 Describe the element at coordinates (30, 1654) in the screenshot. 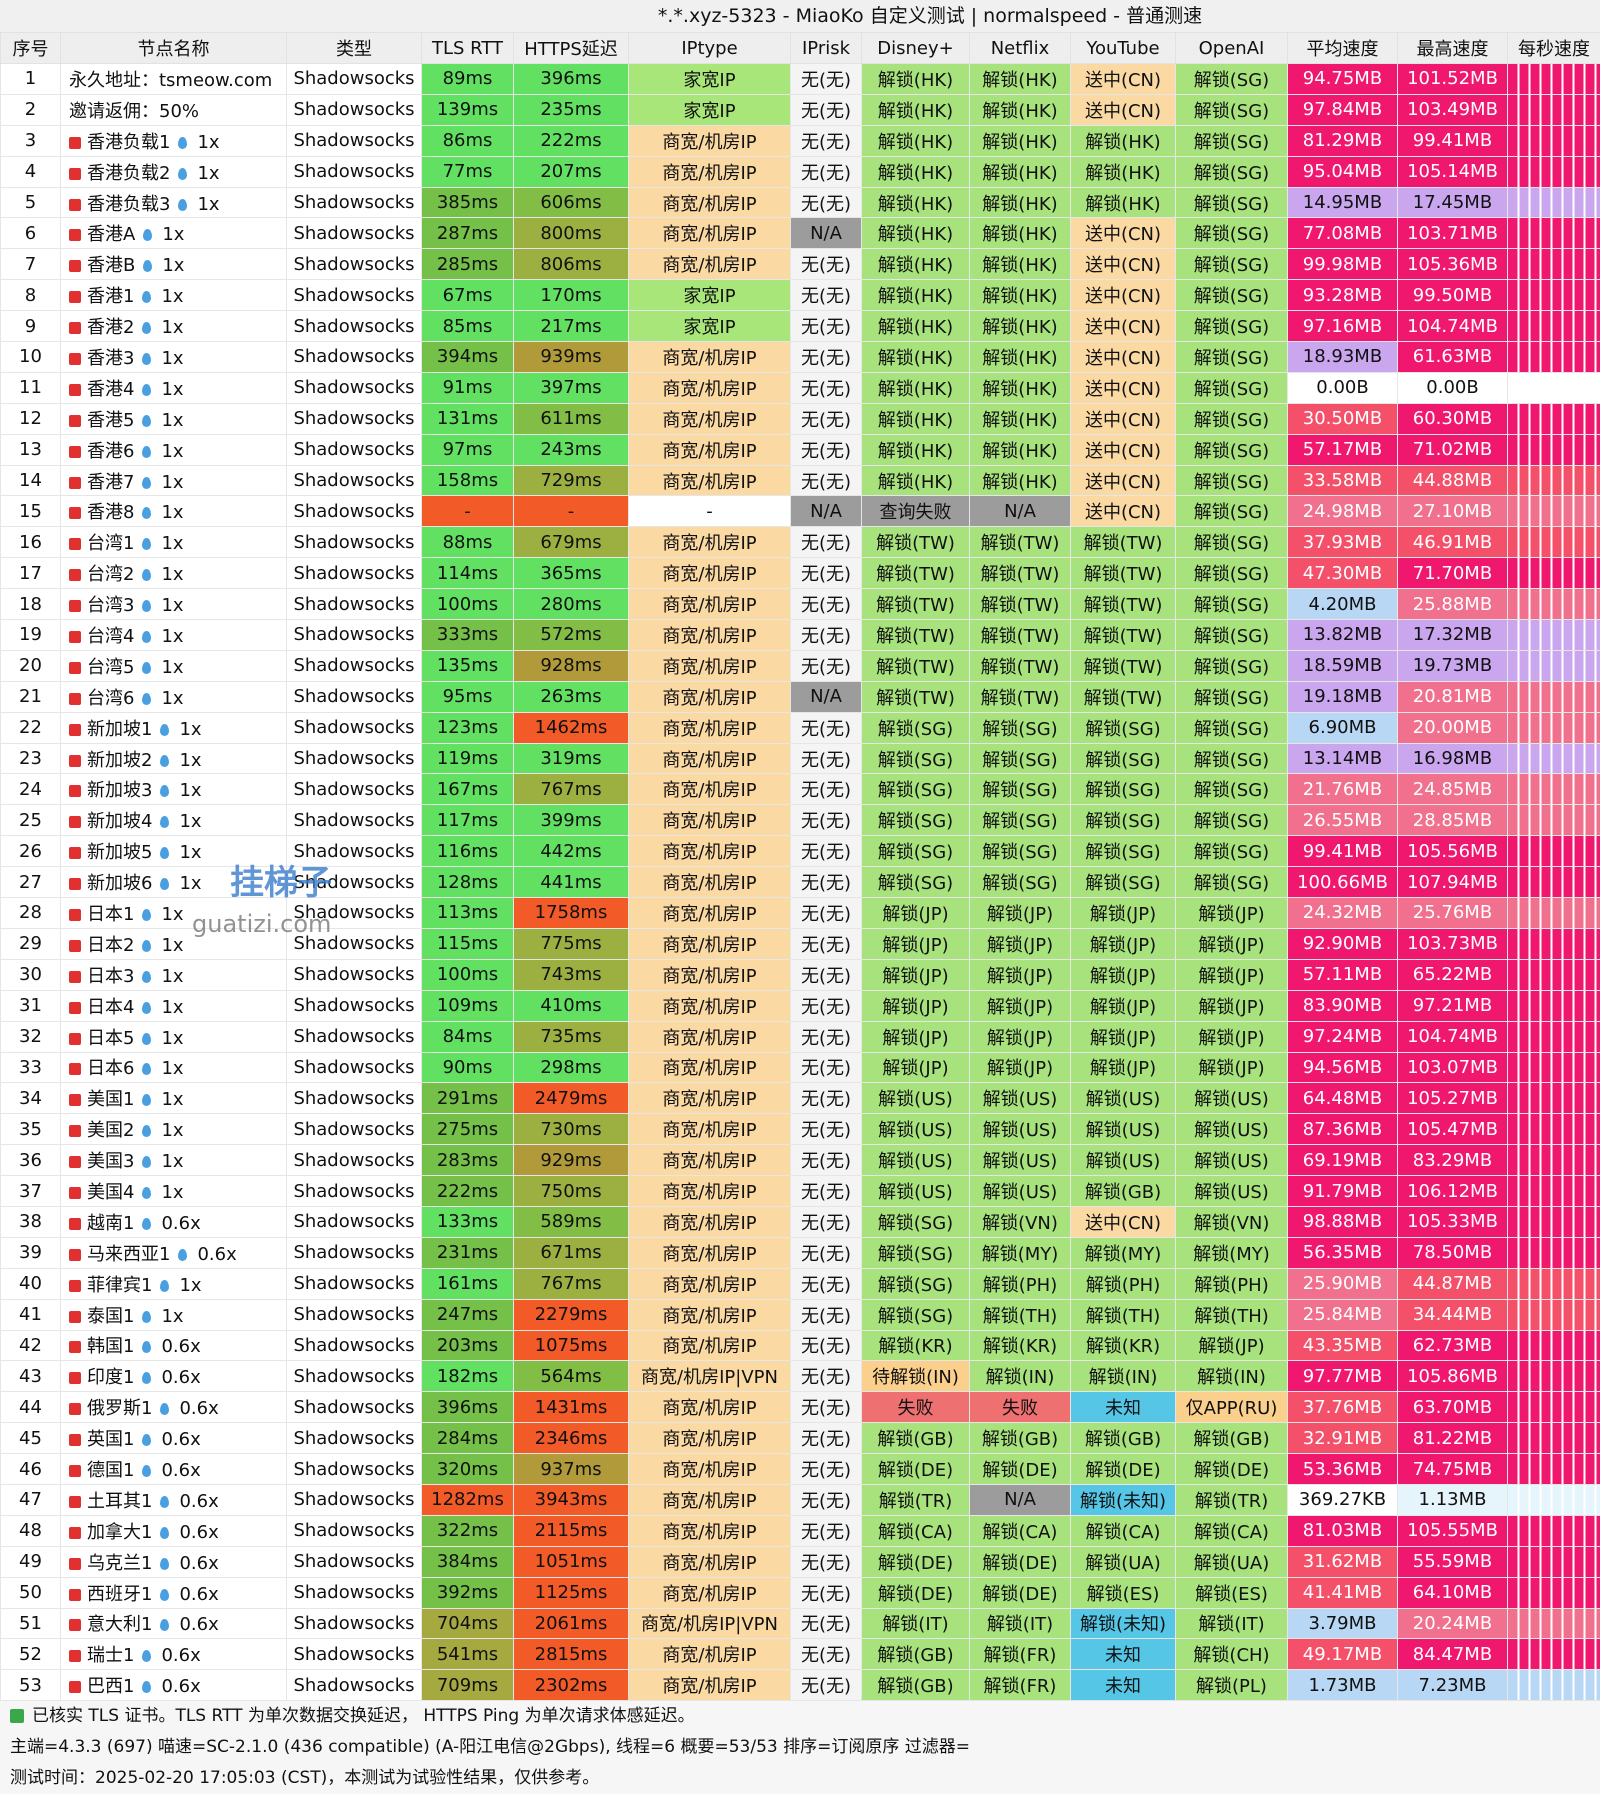

I see `row-index: 52` at that location.